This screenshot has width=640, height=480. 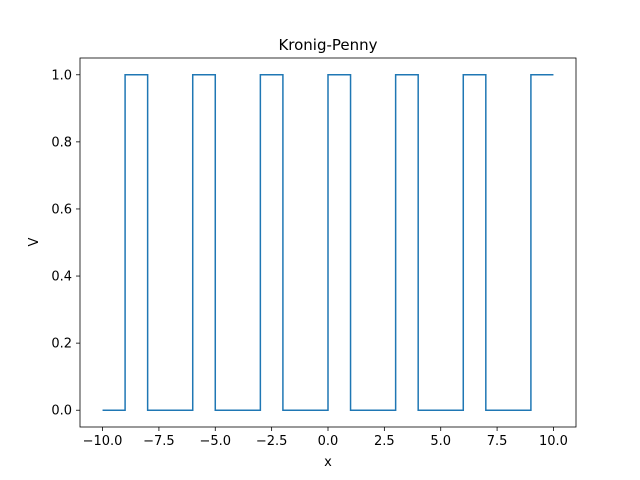 What do you see at coordinates (159, 441) in the screenshot?
I see `x-tick-label: −7.5` at bounding box center [159, 441].